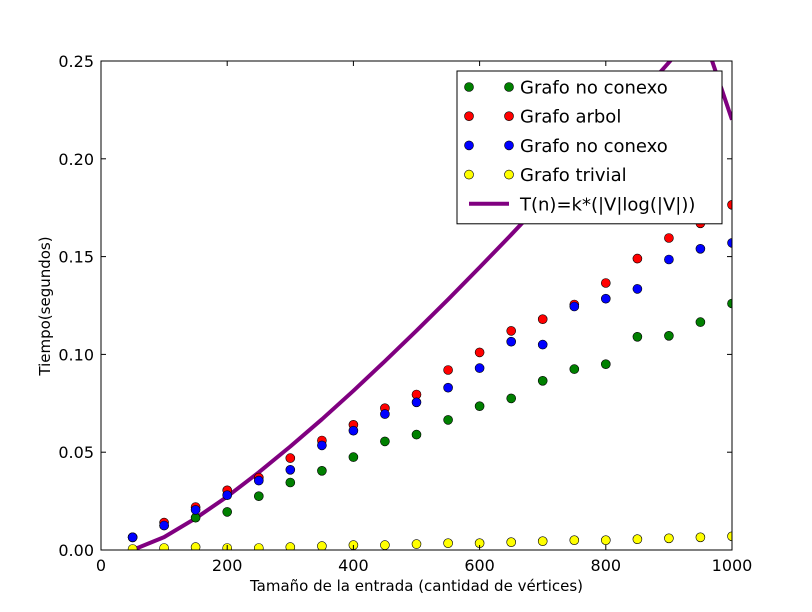 The image size is (812, 612). Describe the element at coordinates (45, 306) in the screenshot. I see `y-axis-title: Tiempo(segundos)` at that location.